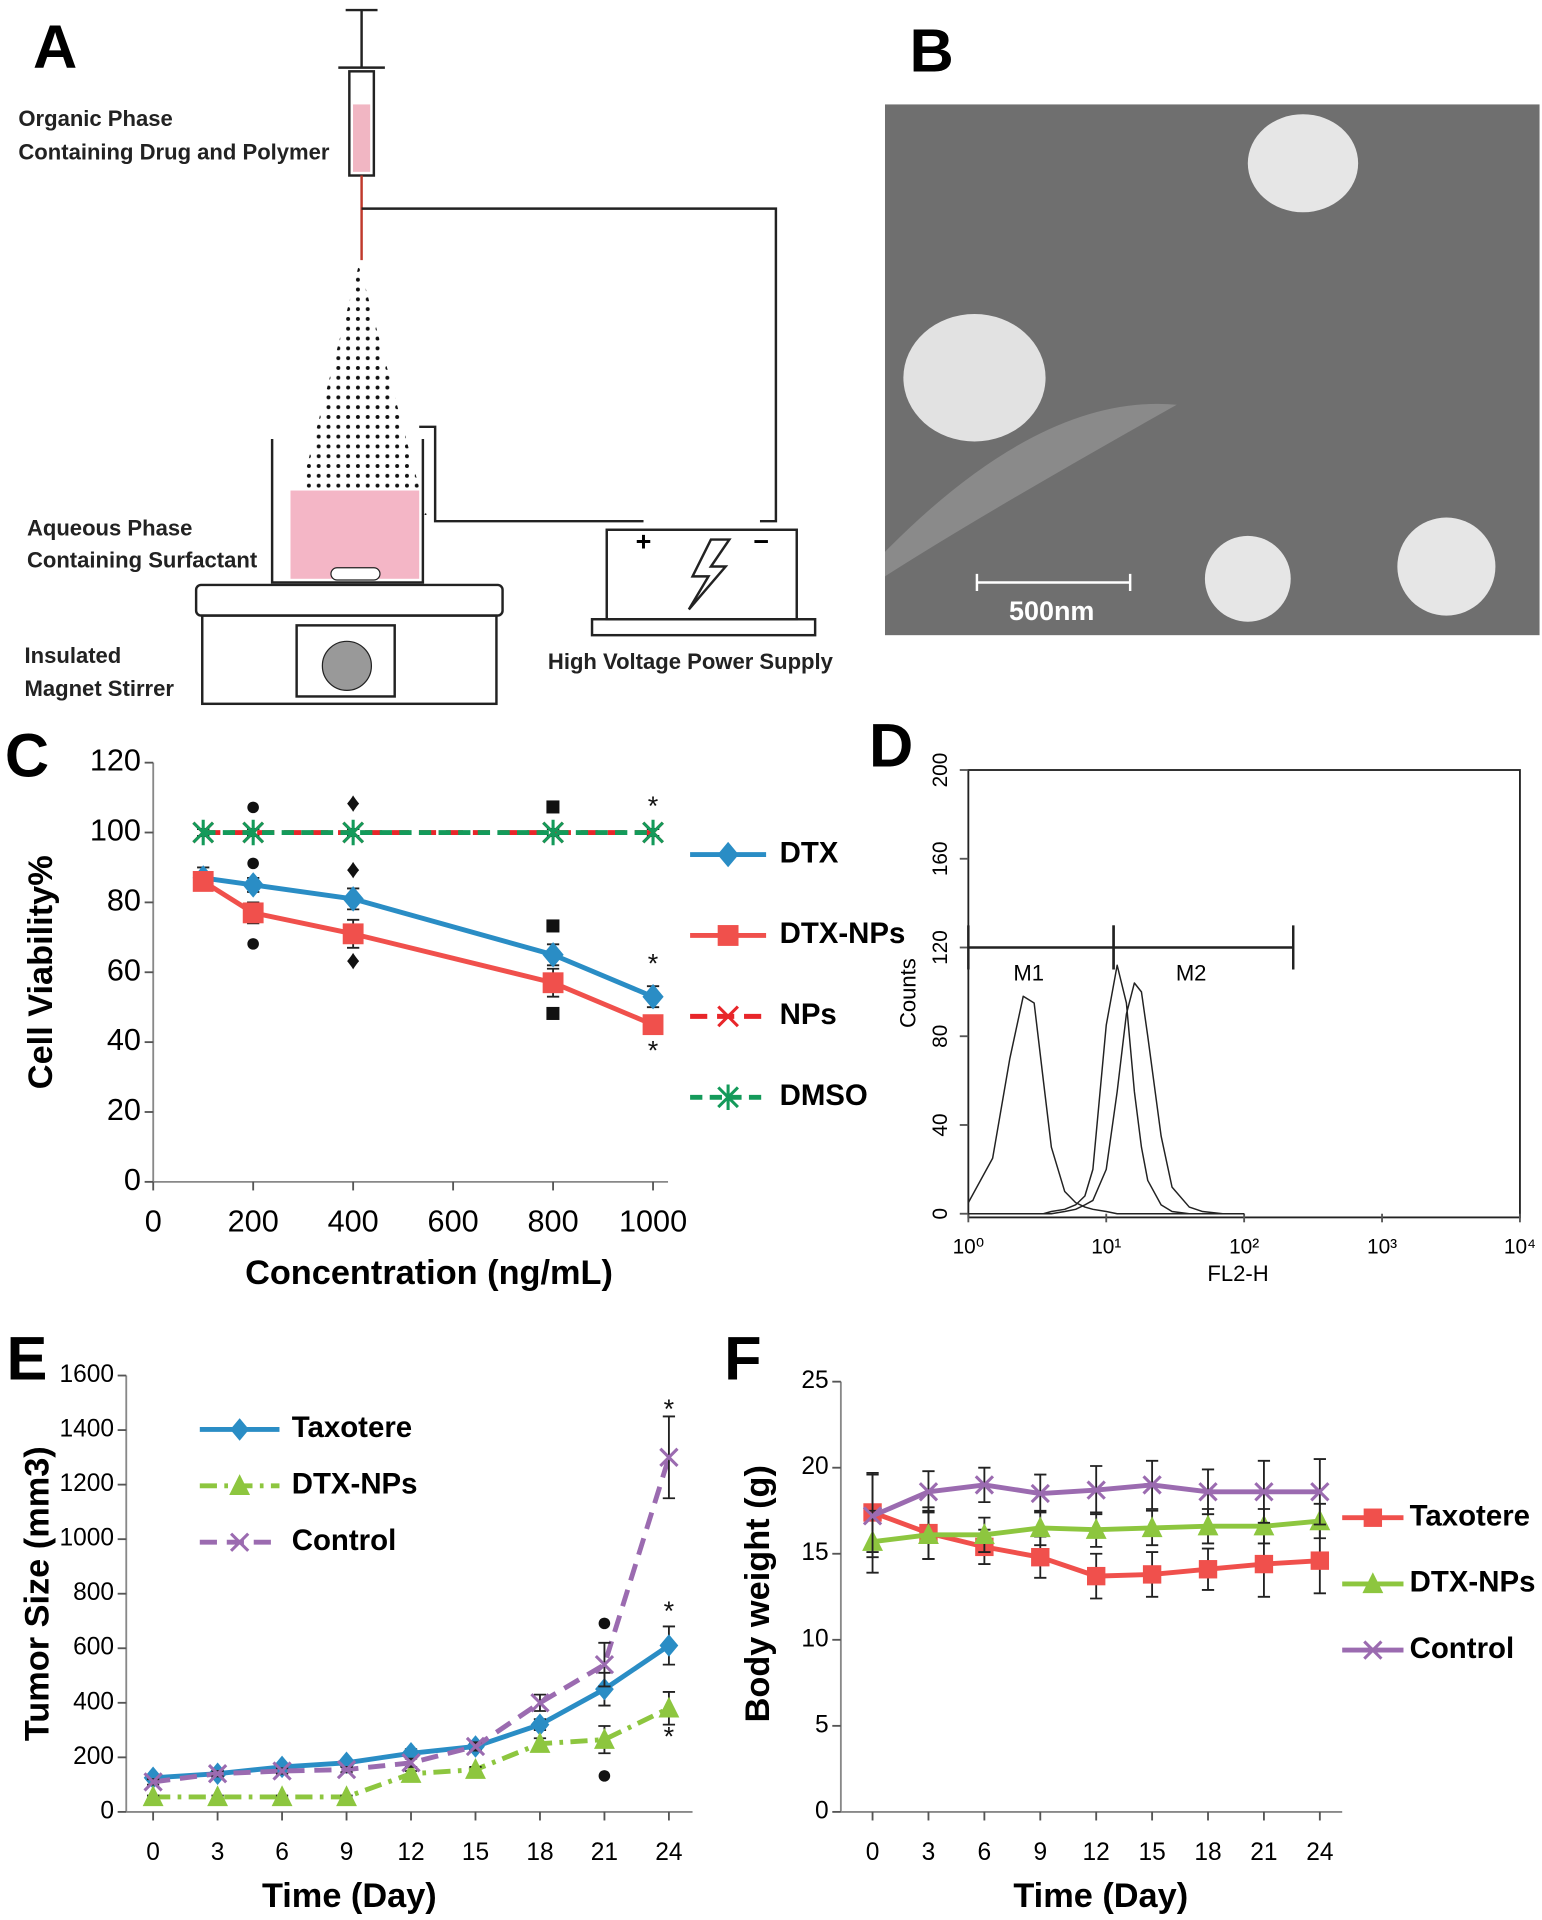  Describe the element at coordinates (1051, 611) in the screenshot. I see `scale-bar-label: 500nm` at that location.